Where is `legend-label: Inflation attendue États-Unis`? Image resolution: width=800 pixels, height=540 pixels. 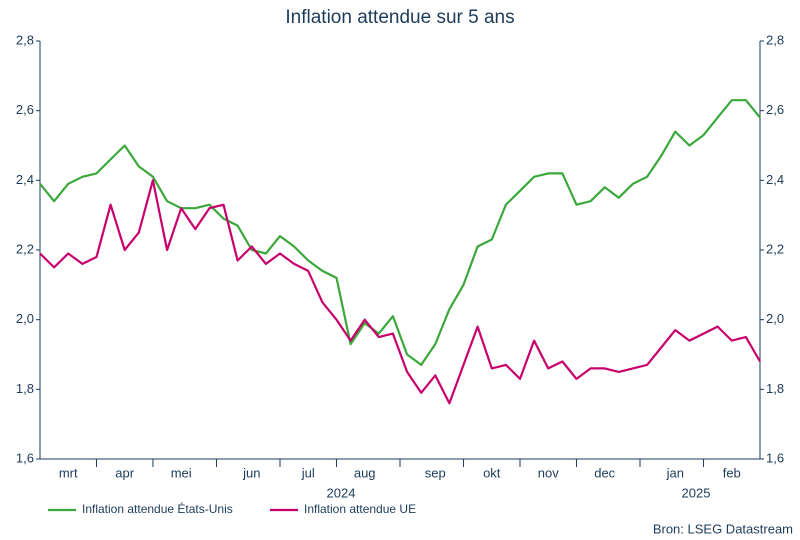
legend-label: Inflation attendue États-Unis is located at coordinates (157, 508).